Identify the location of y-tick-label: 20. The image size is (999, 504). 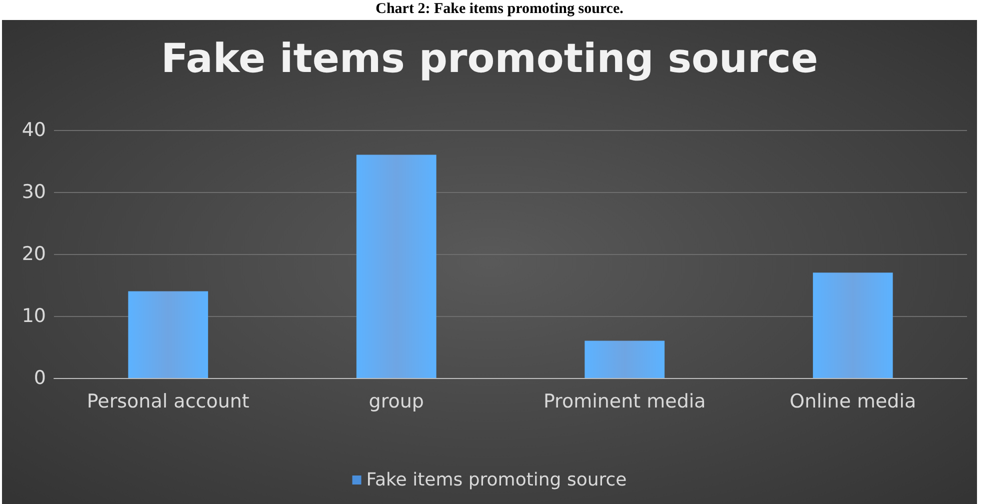
(34, 254).